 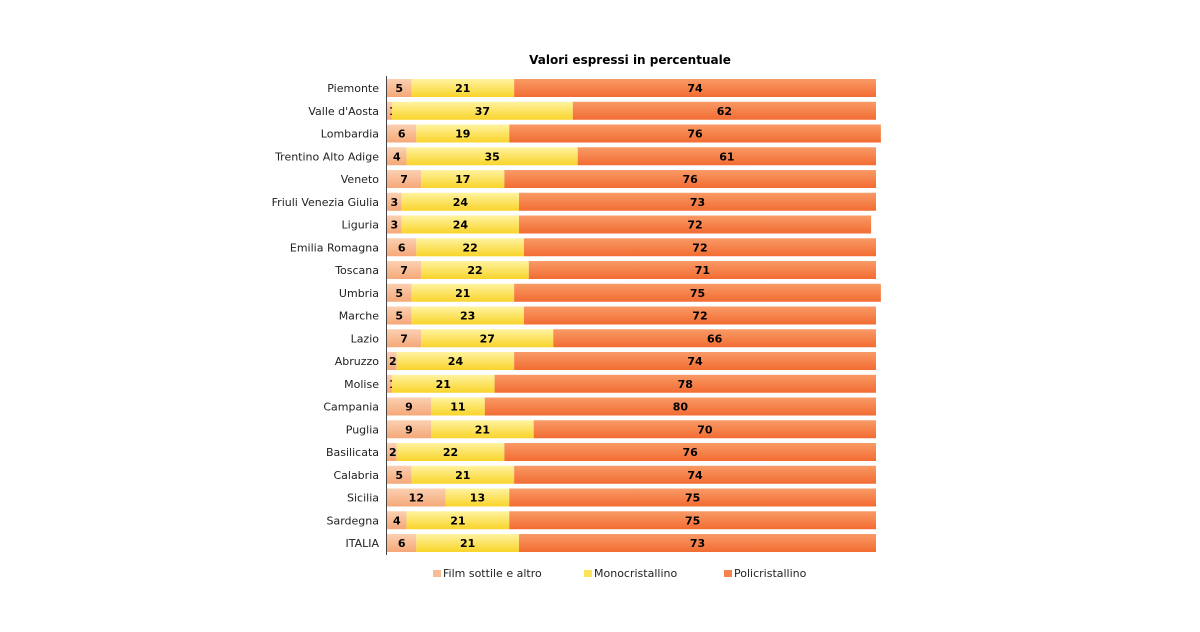 What do you see at coordinates (353, 520) in the screenshot?
I see `category-label: Sardegna` at bounding box center [353, 520].